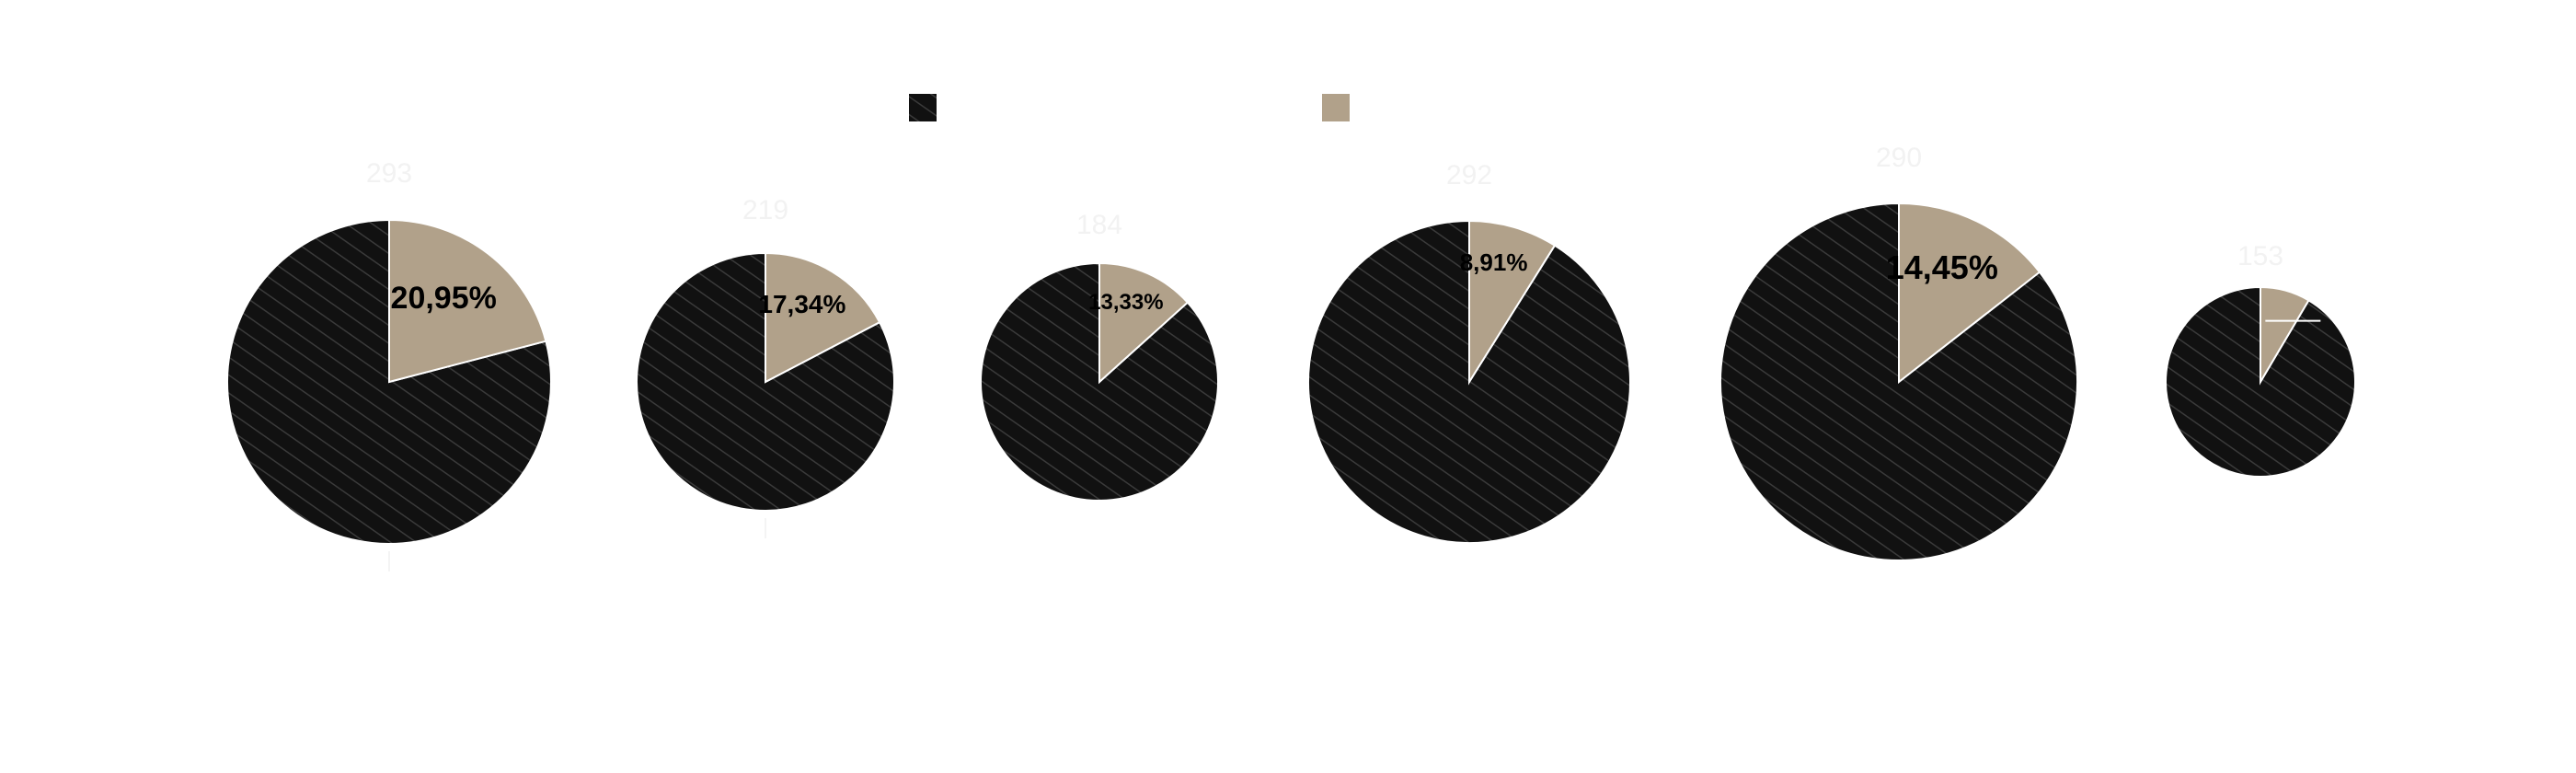 The image size is (2576, 773). Describe the element at coordinates (801, 304) in the screenshot. I see `pie-percent-label: 17,34%` at that location.